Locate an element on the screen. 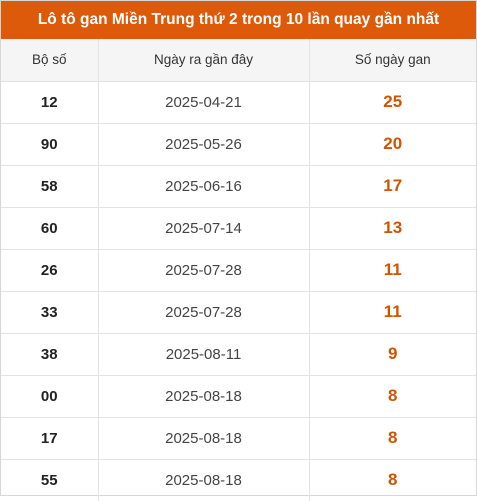  lo-number: 38 is located at coordinates (50, 353).